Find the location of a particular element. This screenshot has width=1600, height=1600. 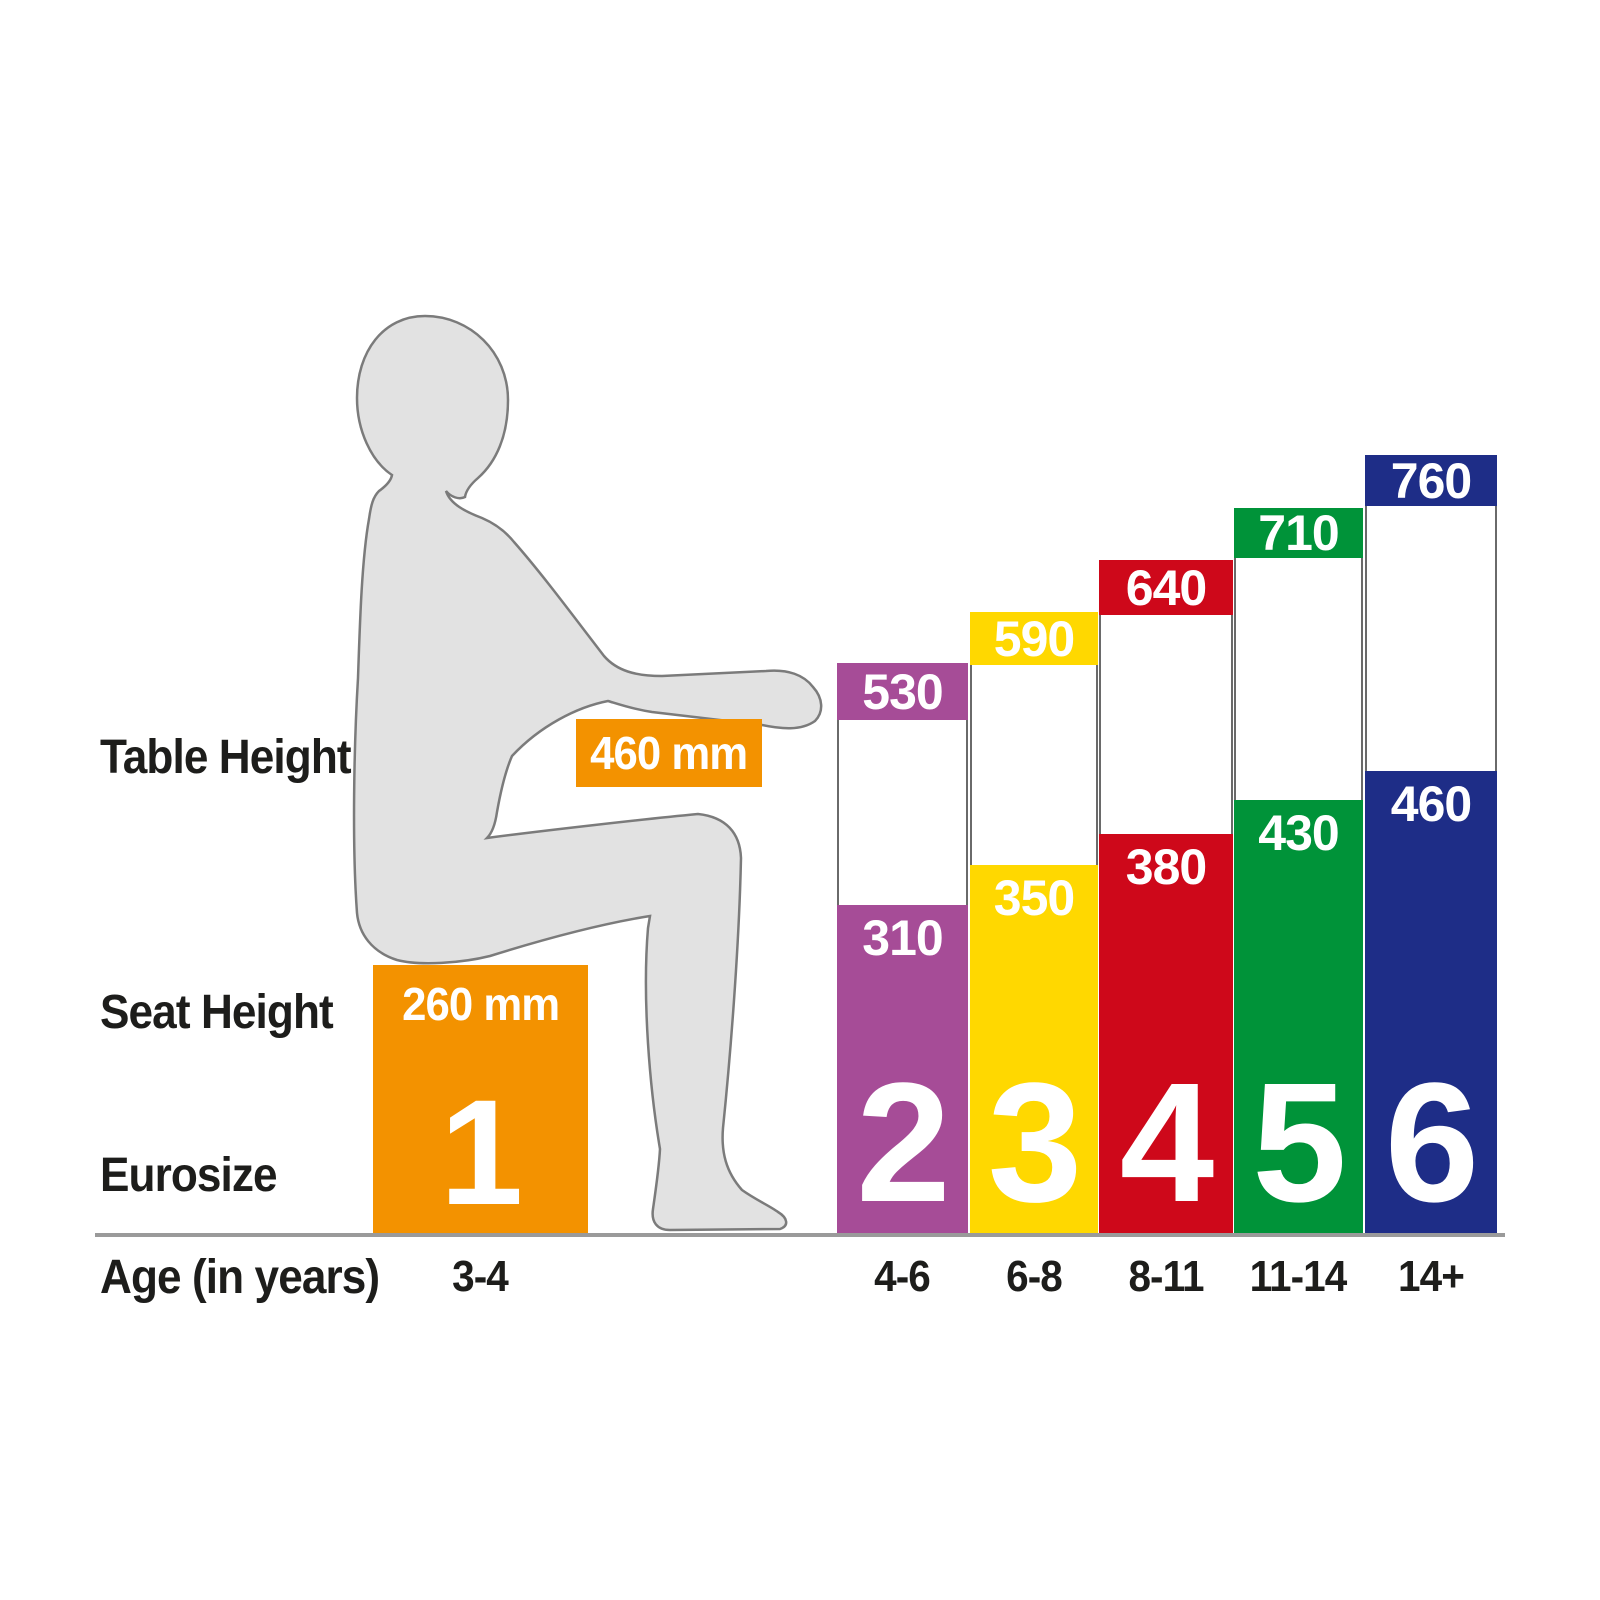

size5-gap-segment is located at coordinates (1298, 679).